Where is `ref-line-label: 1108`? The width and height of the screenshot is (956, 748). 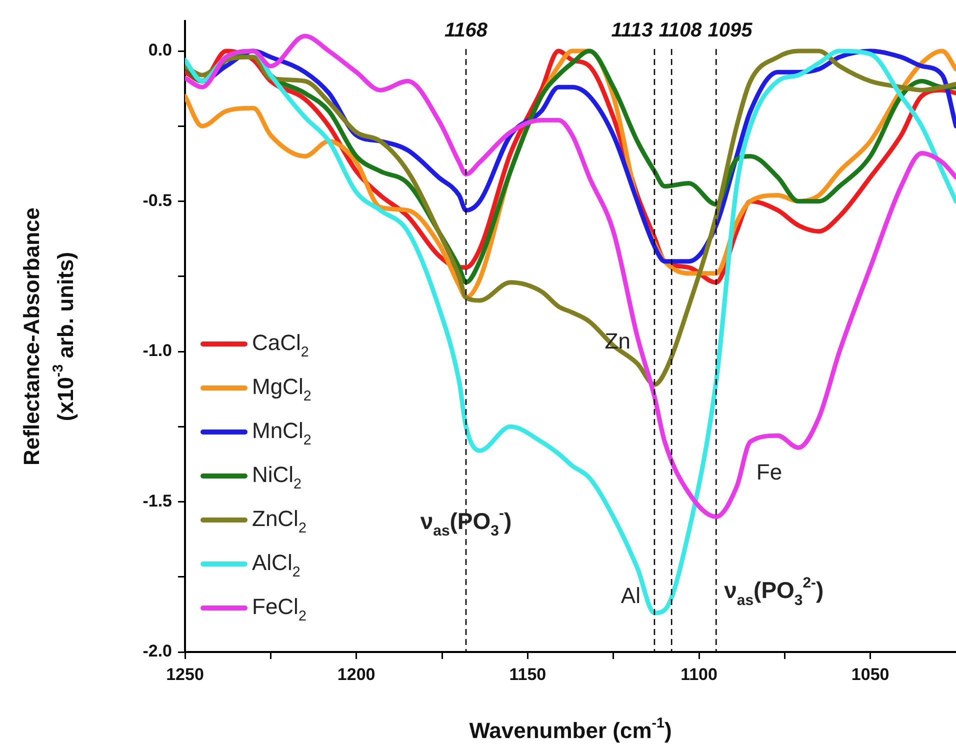
ref-line-label: 1108 is located at coordinates (680, 31).